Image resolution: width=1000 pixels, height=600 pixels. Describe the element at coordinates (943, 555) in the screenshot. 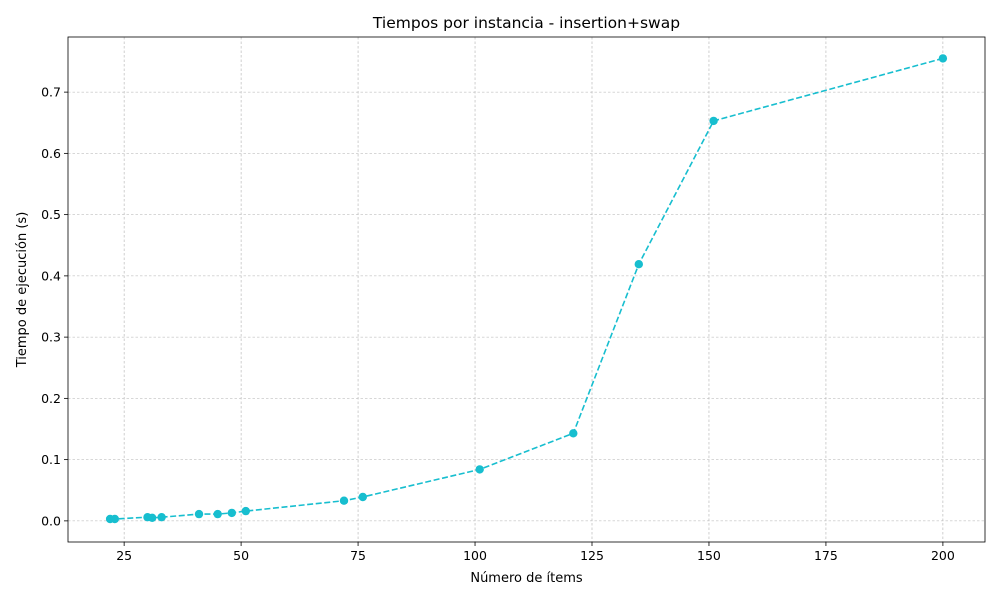

I see `x-tick-label: 200` at that location.